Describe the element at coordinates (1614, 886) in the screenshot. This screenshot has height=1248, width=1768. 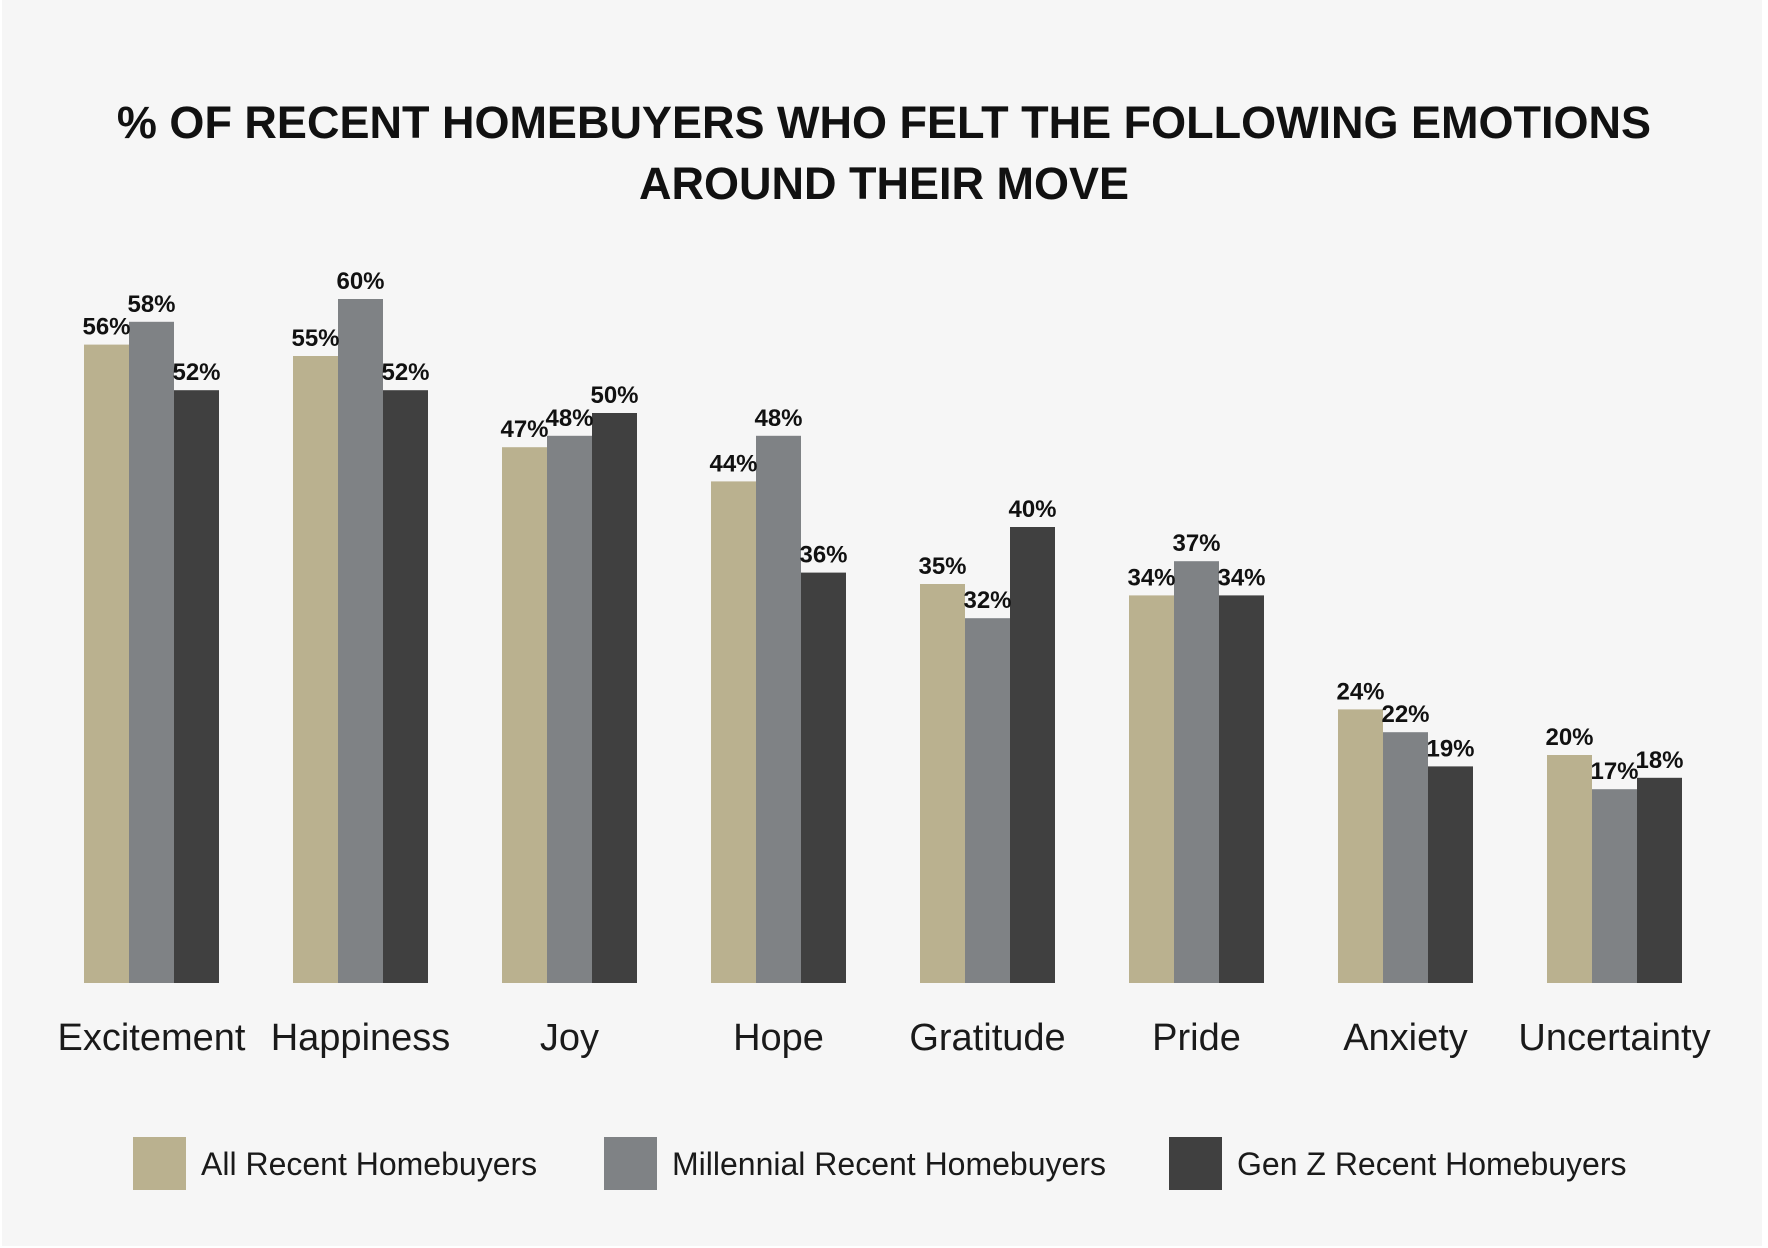
I see `bar-uncertainty-millennial-recent-homebuyers` at that location.